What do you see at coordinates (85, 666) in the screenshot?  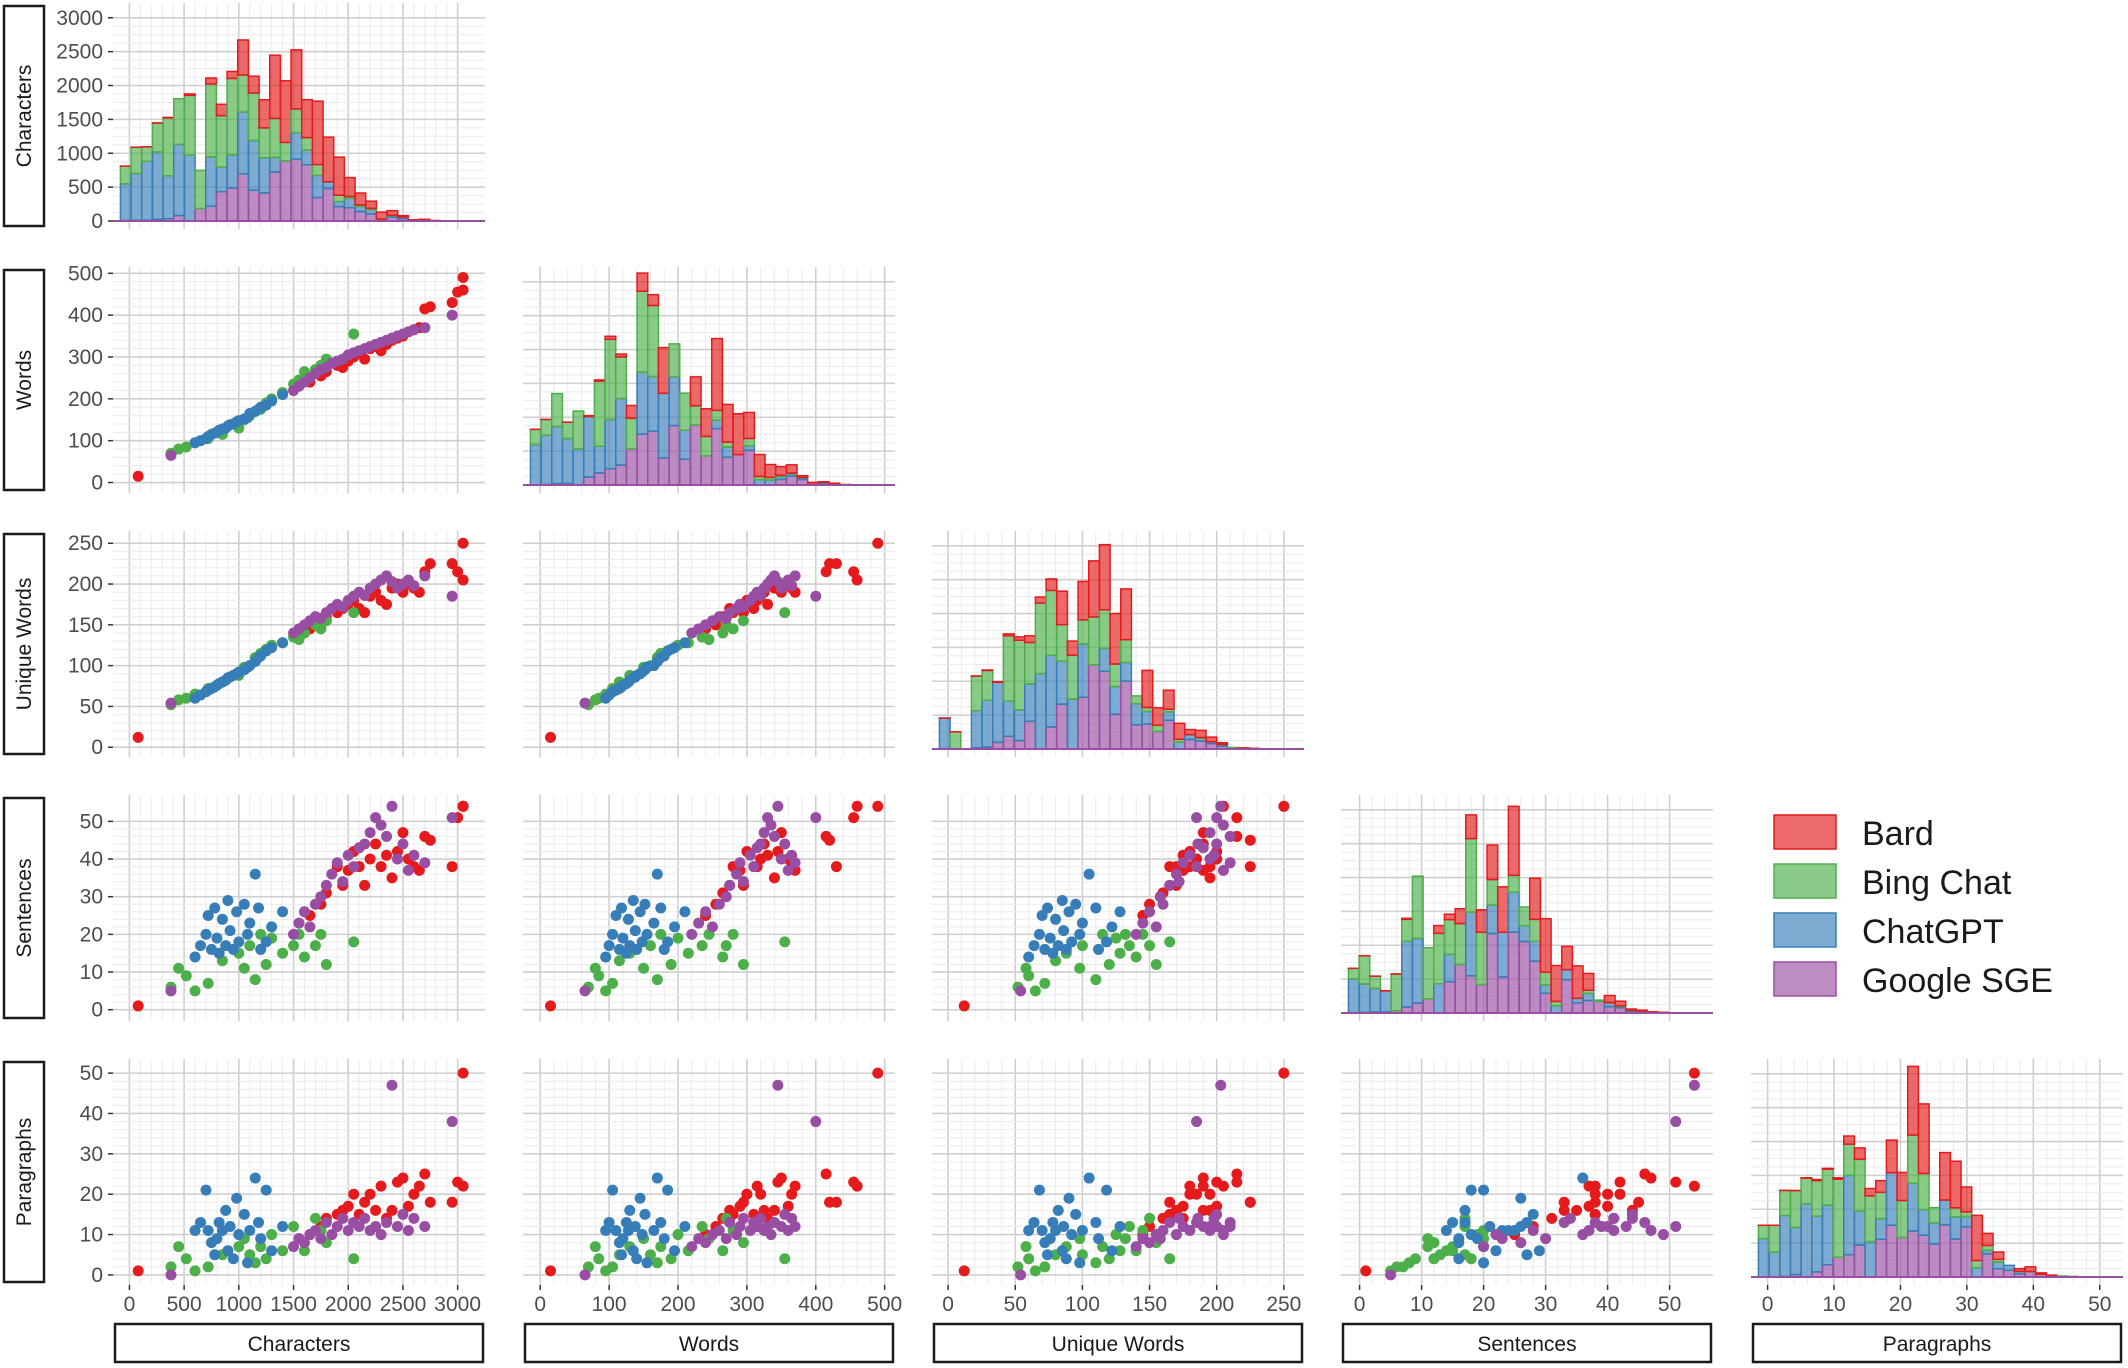 I see `y-tick-label: 100` at bounding box center [85, 666].